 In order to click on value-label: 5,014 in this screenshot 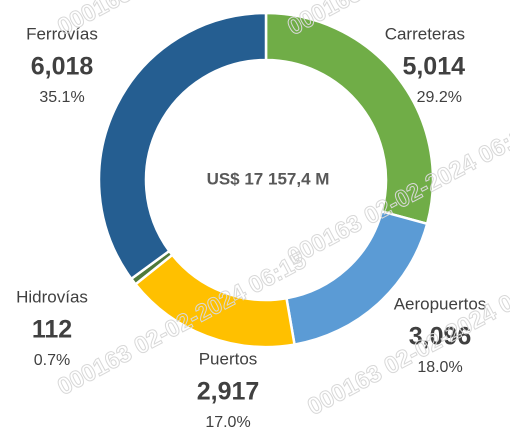, I will do `click(433, 67)`.